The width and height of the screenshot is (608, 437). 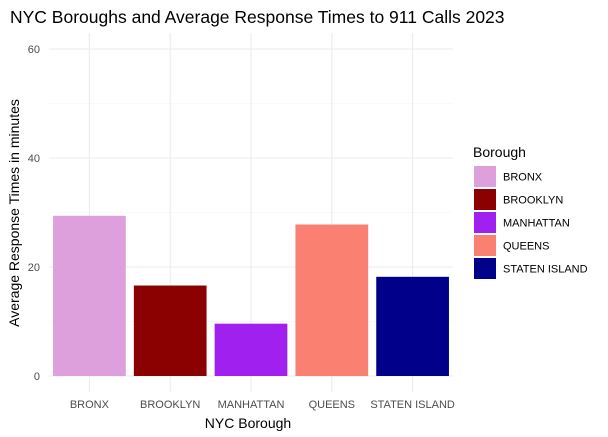 What do you see at coordinates (536, 224) in the screenshot?
I see `legend-label: MANHATTAN` at bounding box center [536, 224].